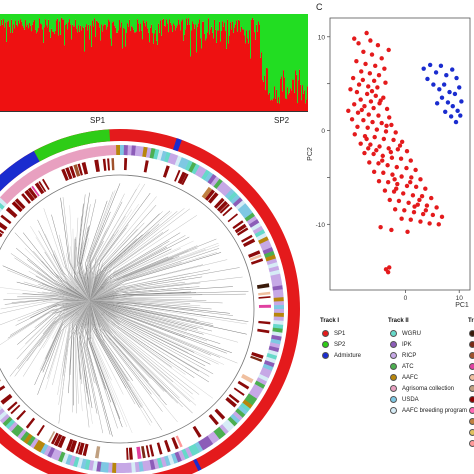 Image resolution: width=474 pixels, height=474 pixels. Describe the element at coordinates (72, 145) in the screenshot. I see `track1-segment-sp2` at that location.